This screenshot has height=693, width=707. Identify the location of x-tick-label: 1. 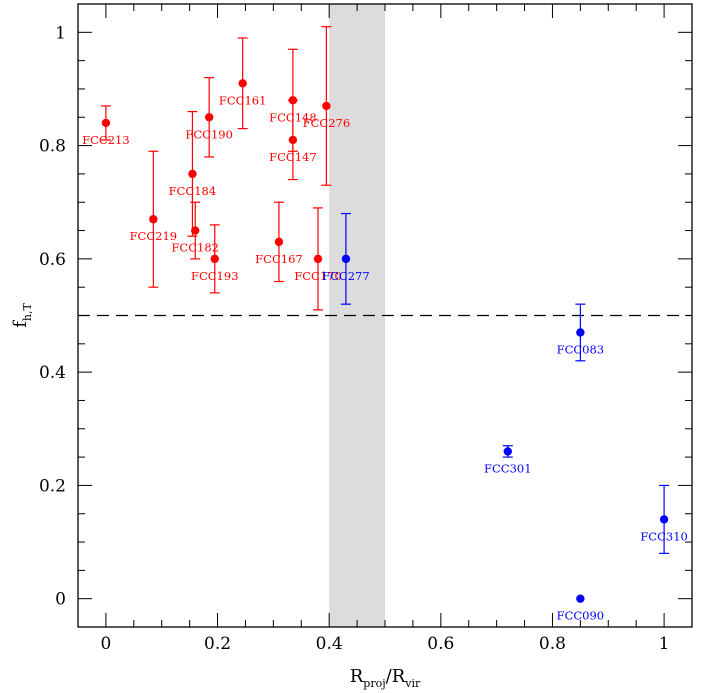
(664, 644).